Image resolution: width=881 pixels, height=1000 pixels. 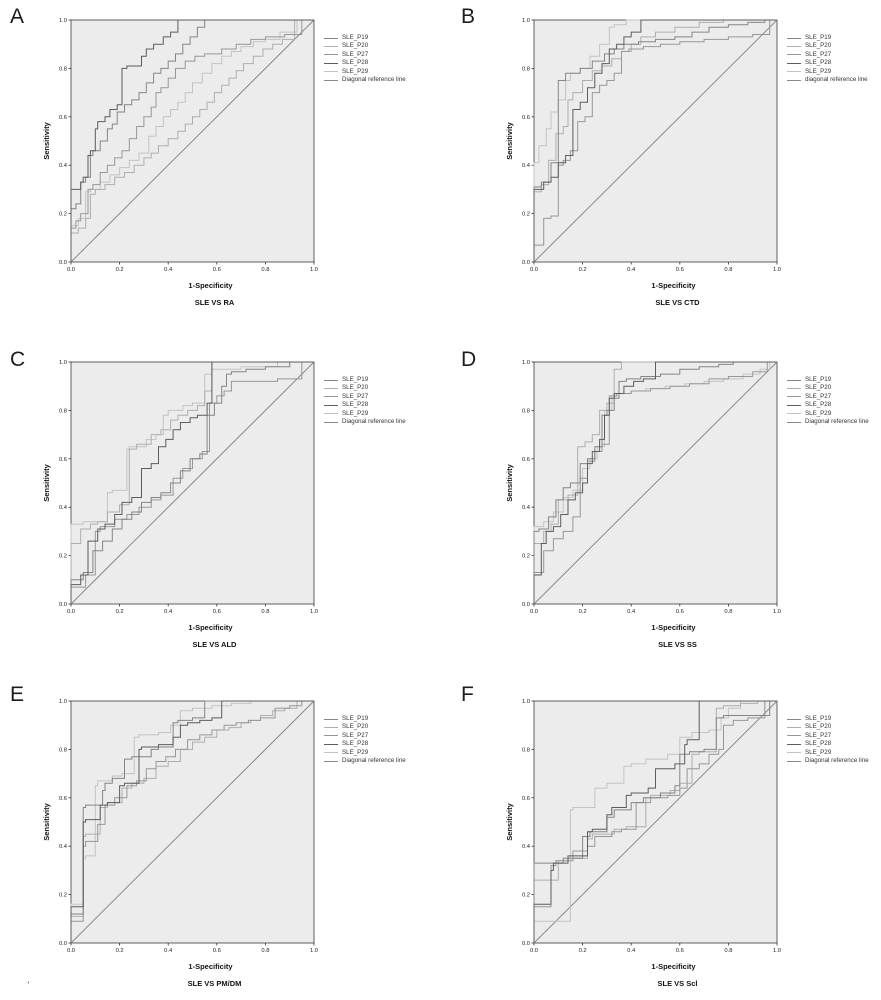 What do you see at coordinates (214, 302) in the screenshot?
I see `panel-title-A: SLE VS RA` at bounding box center [214, 302].